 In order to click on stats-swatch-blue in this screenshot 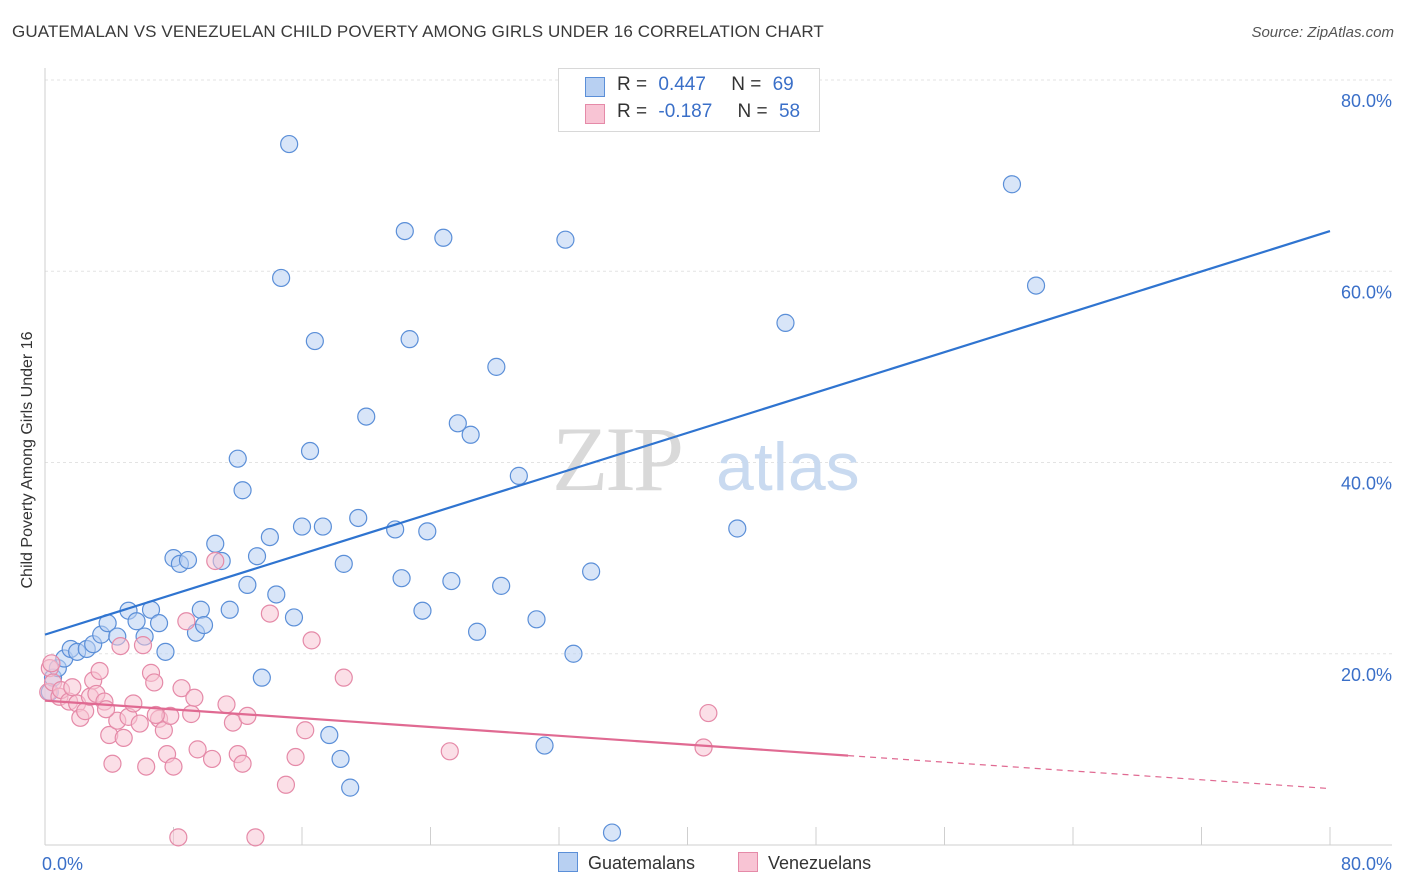, I will do `click(595, 87)`.